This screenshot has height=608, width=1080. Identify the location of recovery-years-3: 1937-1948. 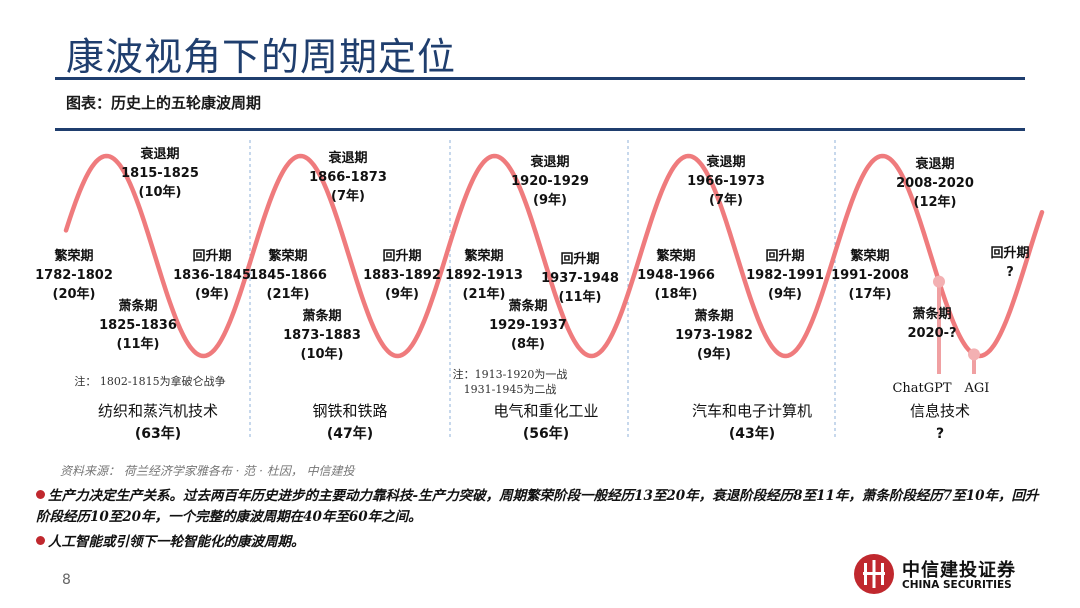
(580, 278).